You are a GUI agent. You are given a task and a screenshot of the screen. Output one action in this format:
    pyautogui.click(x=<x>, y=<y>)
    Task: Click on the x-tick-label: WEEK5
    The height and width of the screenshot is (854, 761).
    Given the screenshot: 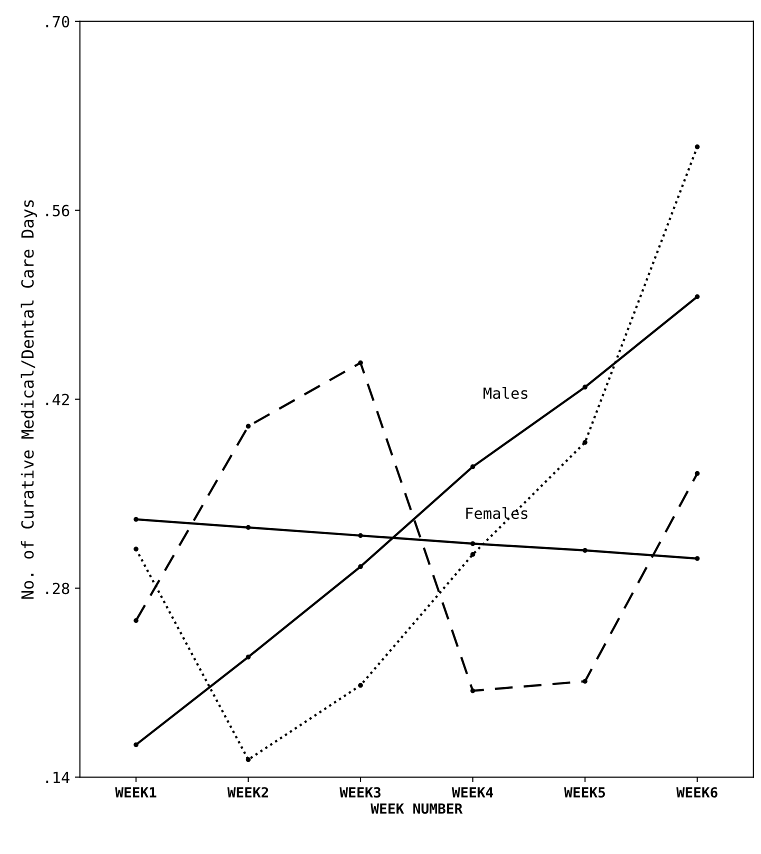 What is the action you would take?
    pyautogui.click(x=584, y=792)
    